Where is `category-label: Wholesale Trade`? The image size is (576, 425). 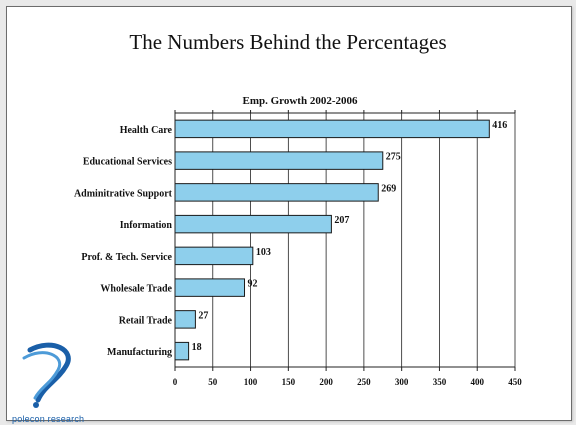
category-label: Wholesale Trade is located at coordinates (136, 289).